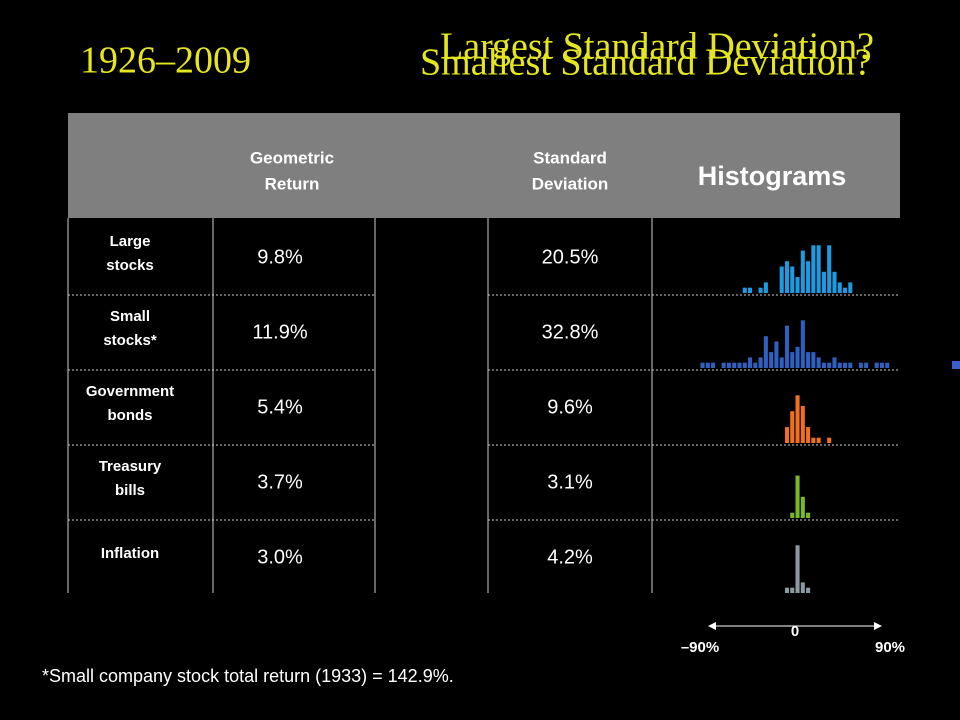 Image resolution: width=960 pixels, height=720 pixels. Describe the element at coordinates (280, 407) in the screenshot. I see `geometric-return: 5.4%` at that location.